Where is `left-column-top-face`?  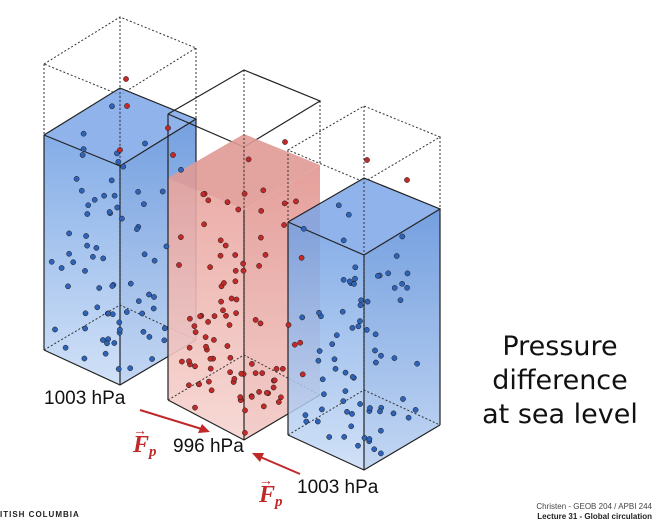
left-column-top-face is located at coordinates (120, 127).